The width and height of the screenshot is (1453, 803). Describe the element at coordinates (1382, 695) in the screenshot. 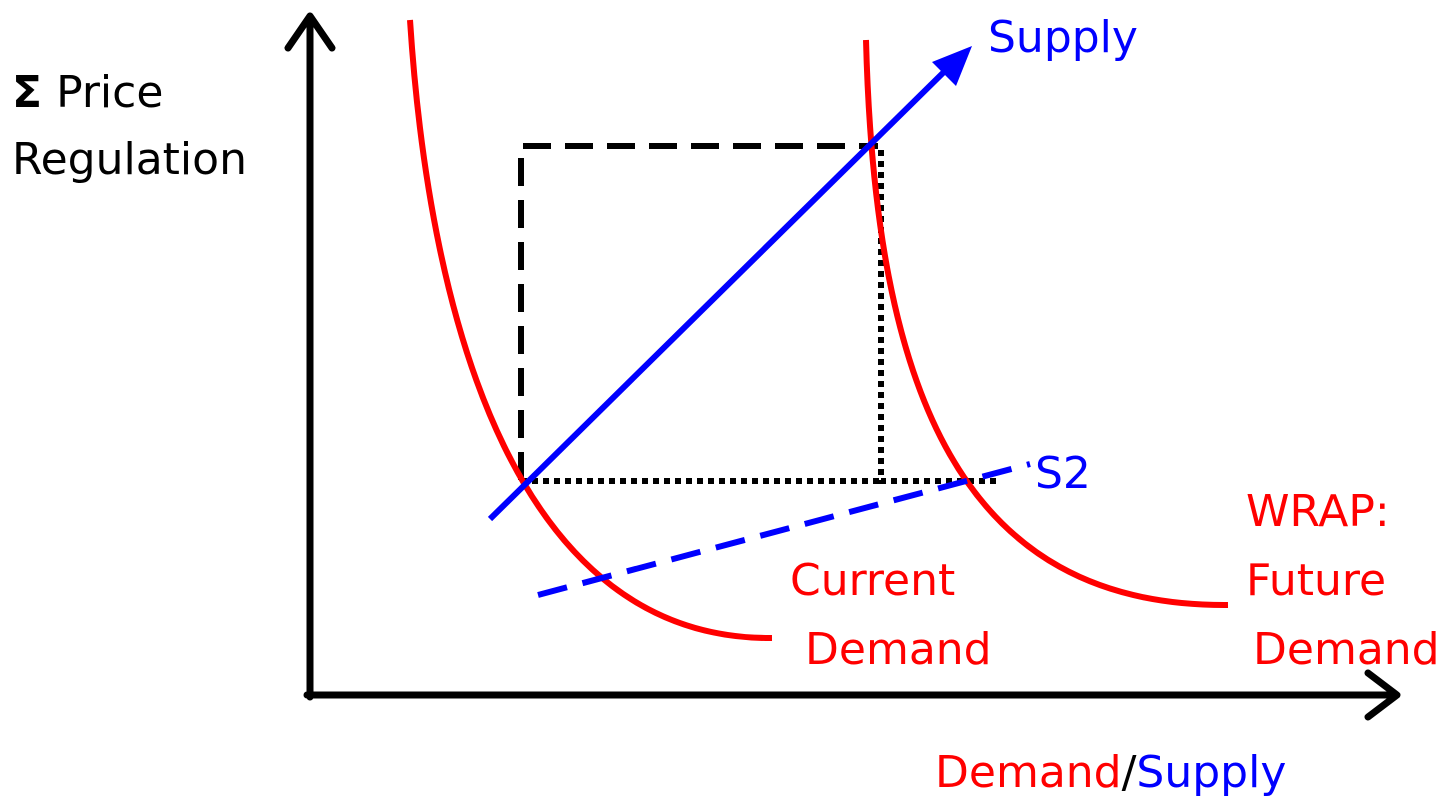

I see `x-axis-arrow` at that location.